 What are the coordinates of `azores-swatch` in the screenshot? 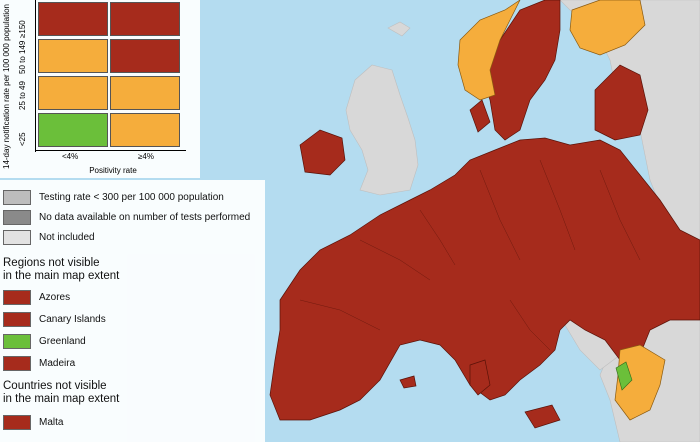 It's located at (17, 297).